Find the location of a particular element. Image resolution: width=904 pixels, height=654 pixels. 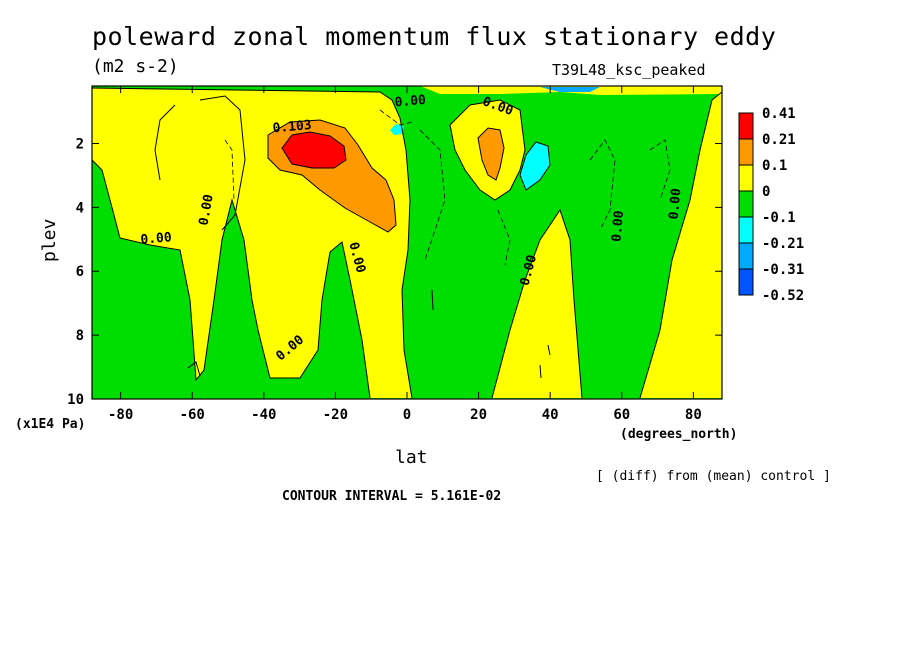

y-tick-label: 2 is located at coordinates (80, 144).